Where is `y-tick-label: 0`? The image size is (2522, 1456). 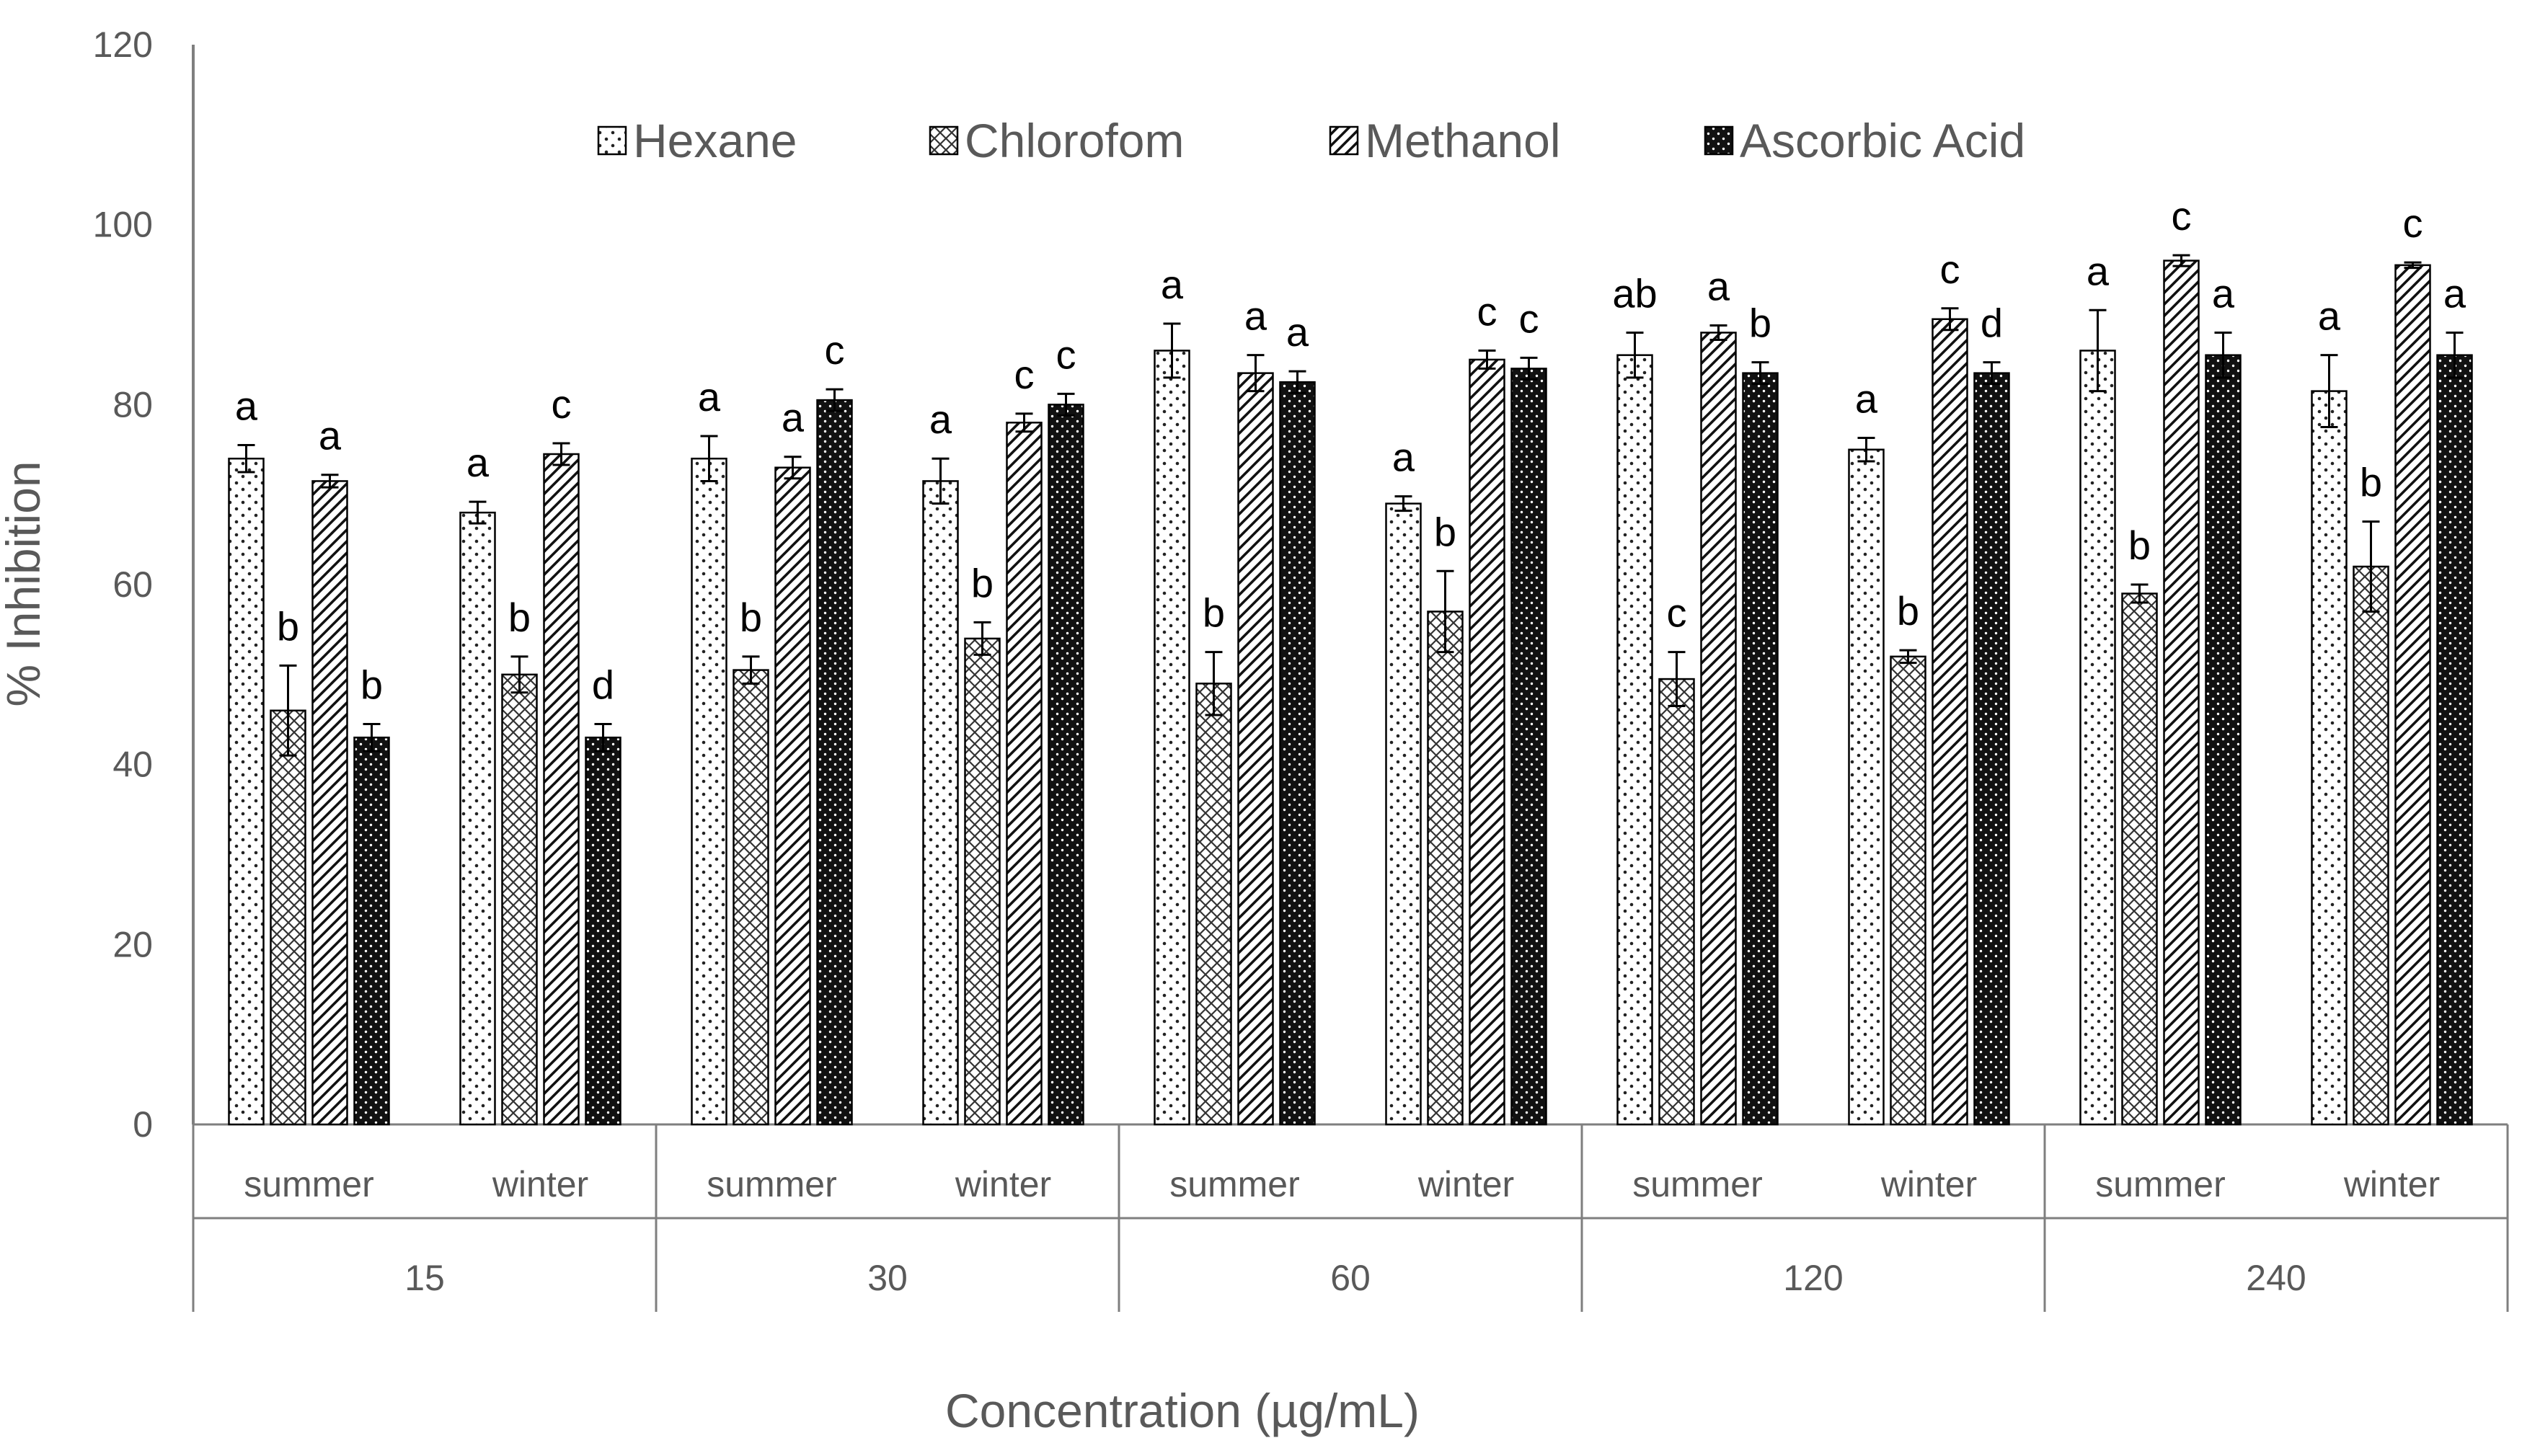 y-tick-label: 0 is located at coordinates (143, 1124).